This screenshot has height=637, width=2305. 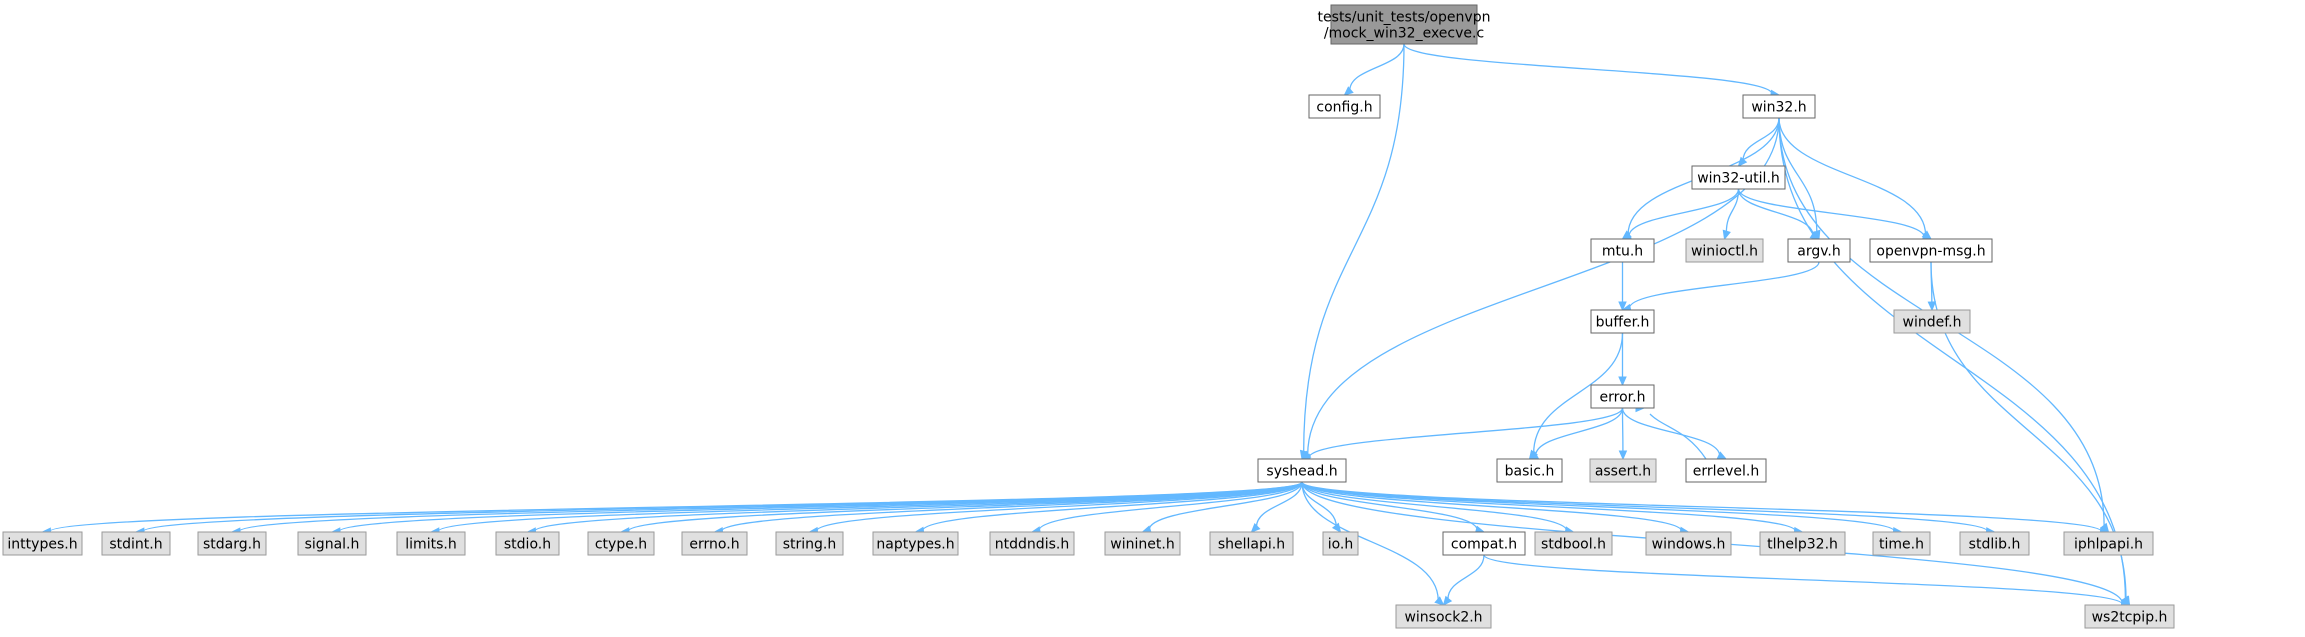 I want to click on file-node-box-ws2tcpip, so click(x=2129, y=616).